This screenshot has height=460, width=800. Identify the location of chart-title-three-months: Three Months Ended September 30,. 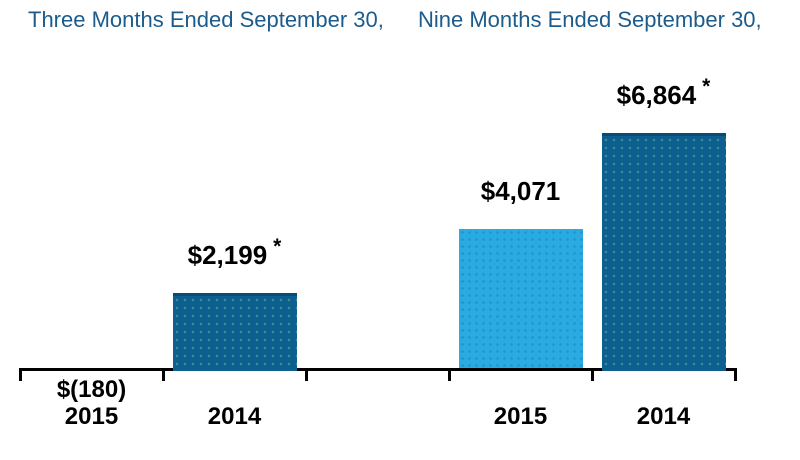
(206, 19).